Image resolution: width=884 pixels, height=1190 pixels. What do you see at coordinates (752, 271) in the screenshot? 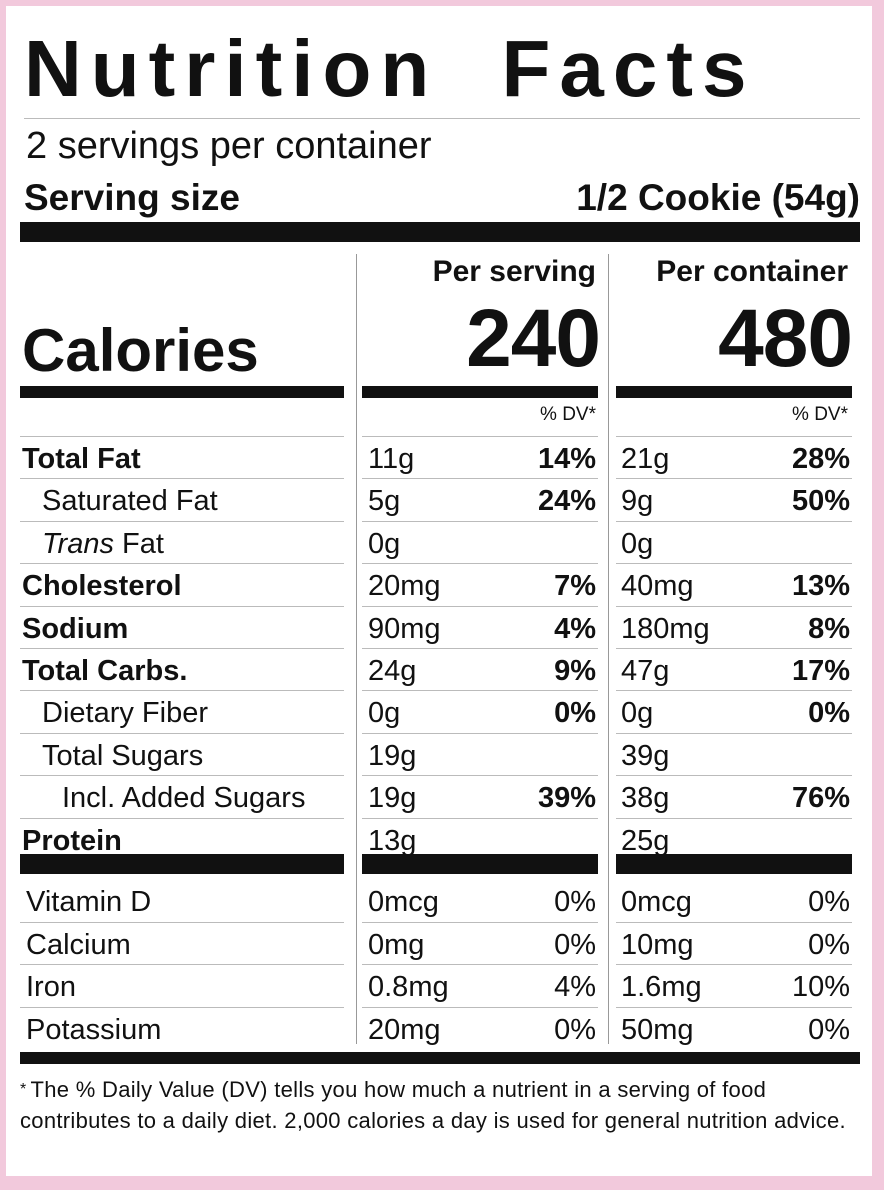
I see `per-container-heading: Per container` at bounding box center [752, 271].